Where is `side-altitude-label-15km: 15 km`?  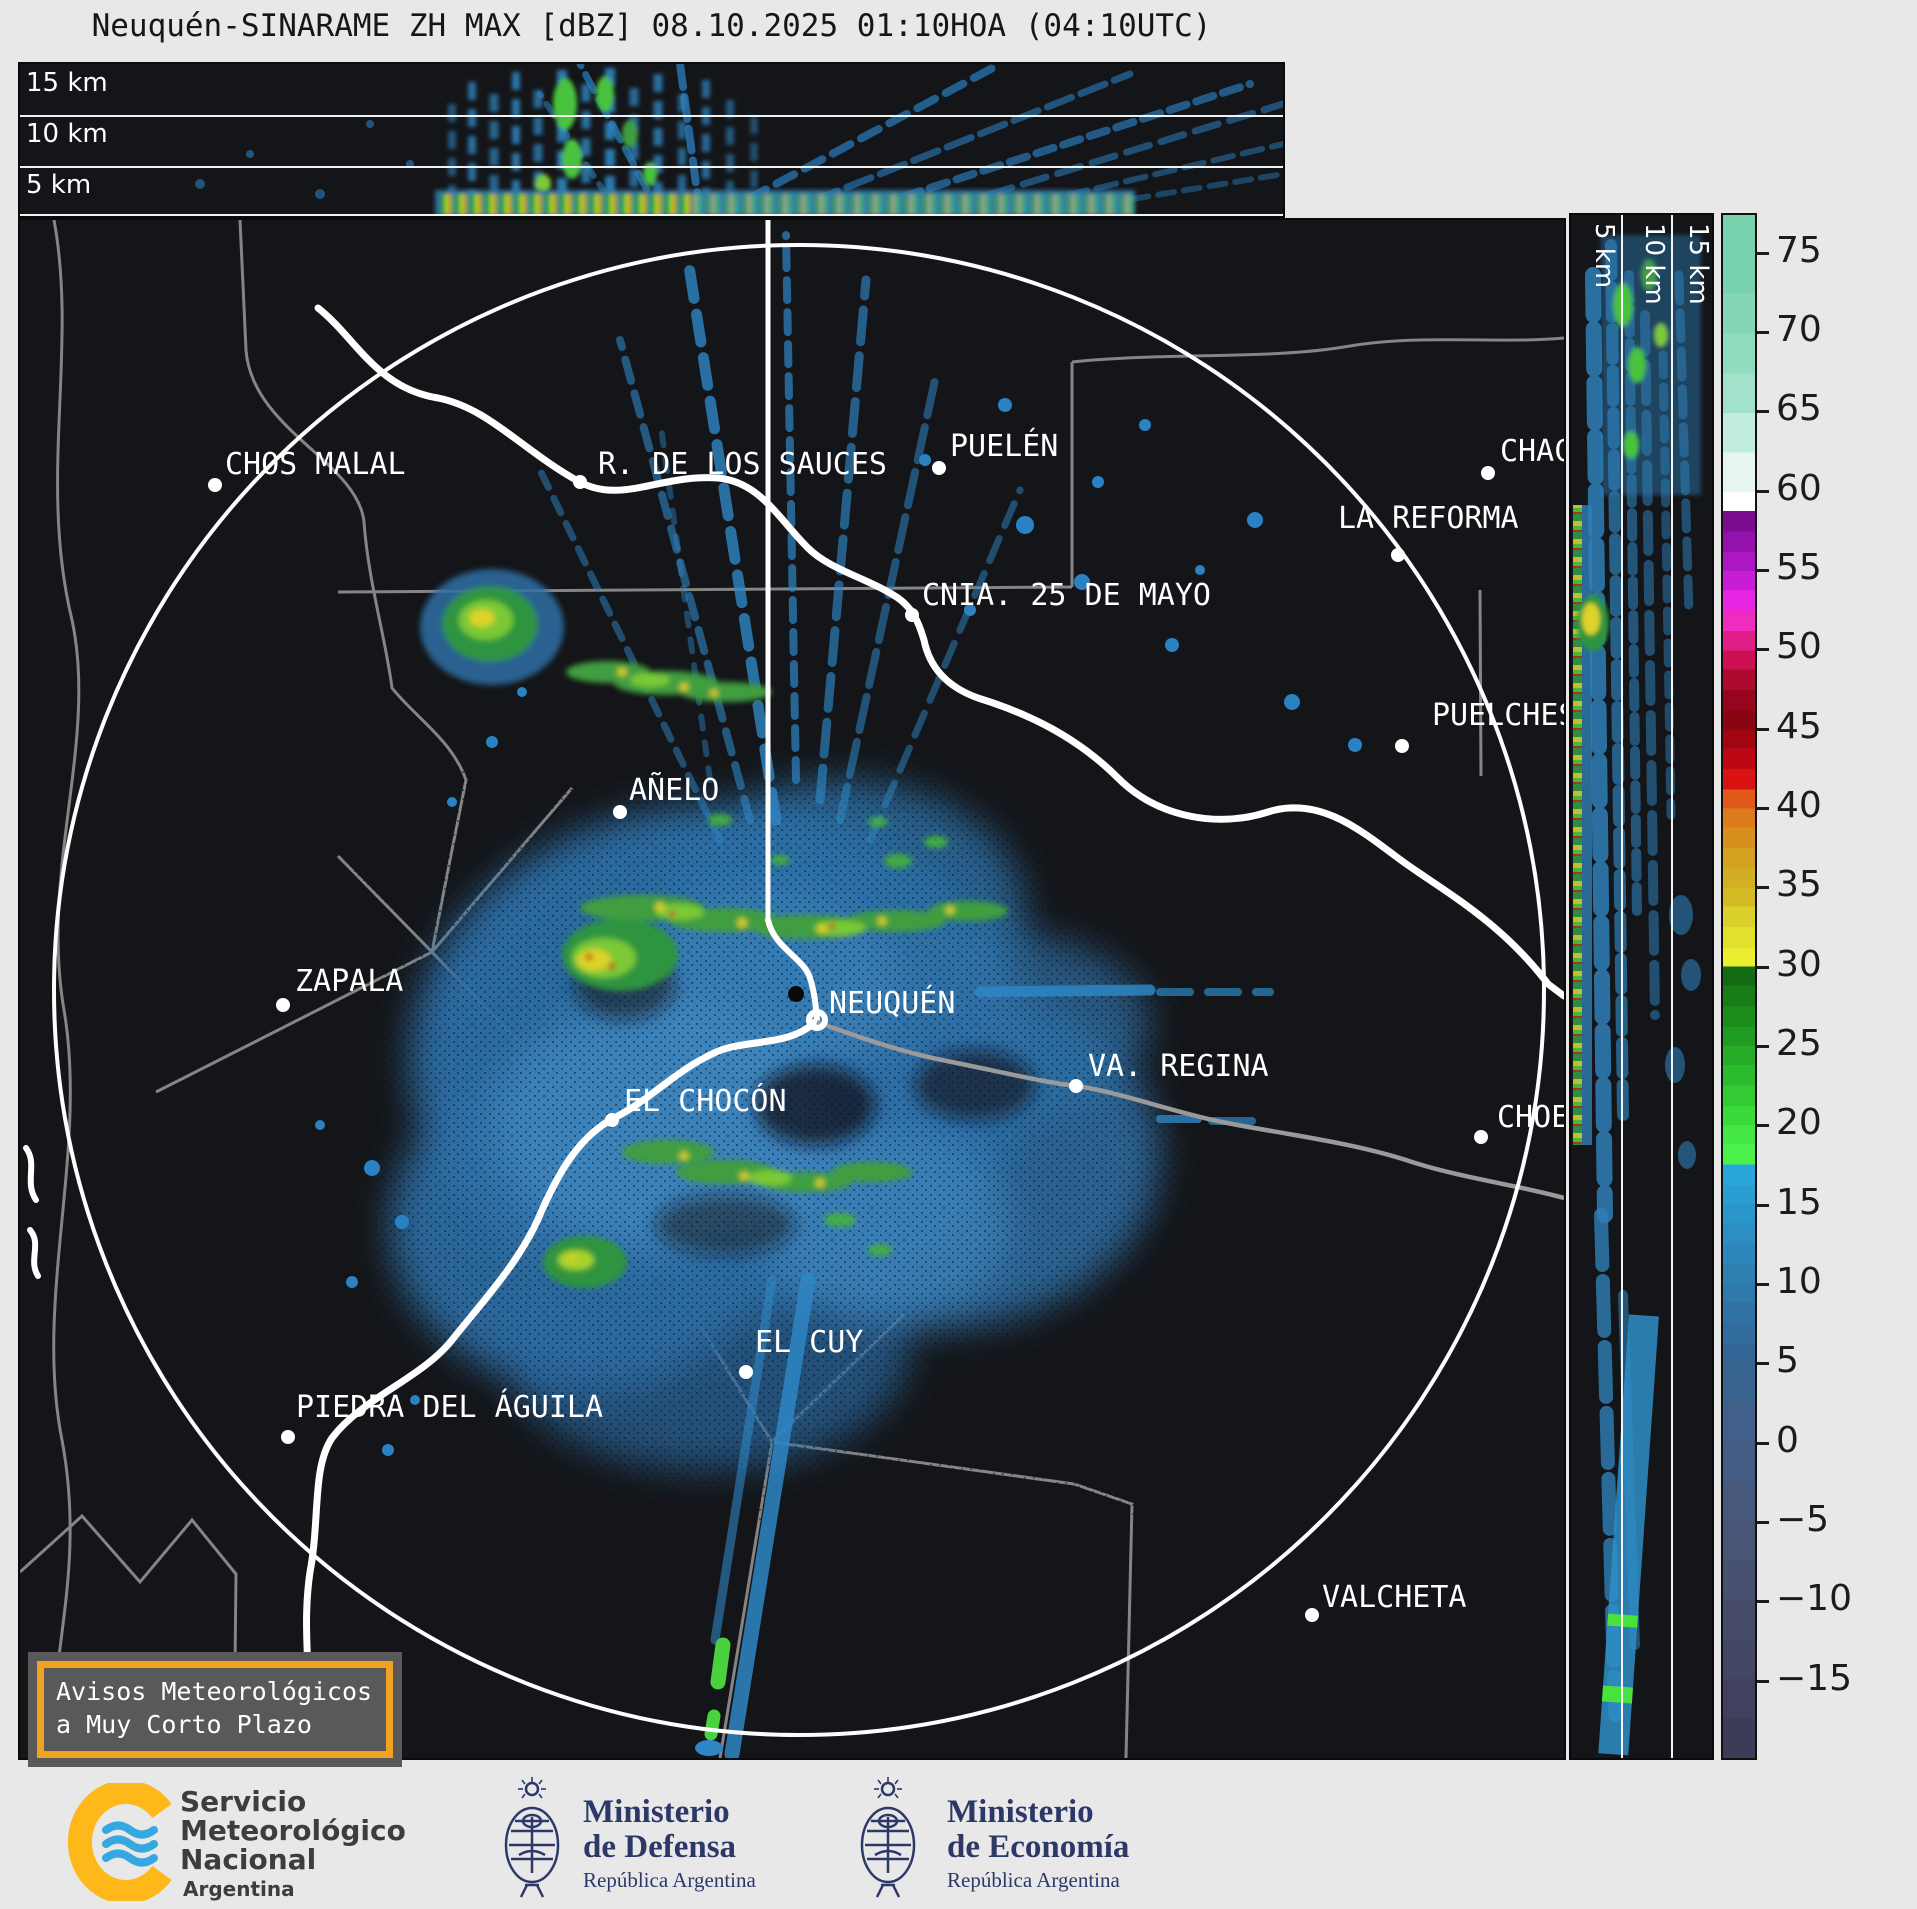 side-altitude-label-15km: 15 km is located at coordinates (1698, 264).